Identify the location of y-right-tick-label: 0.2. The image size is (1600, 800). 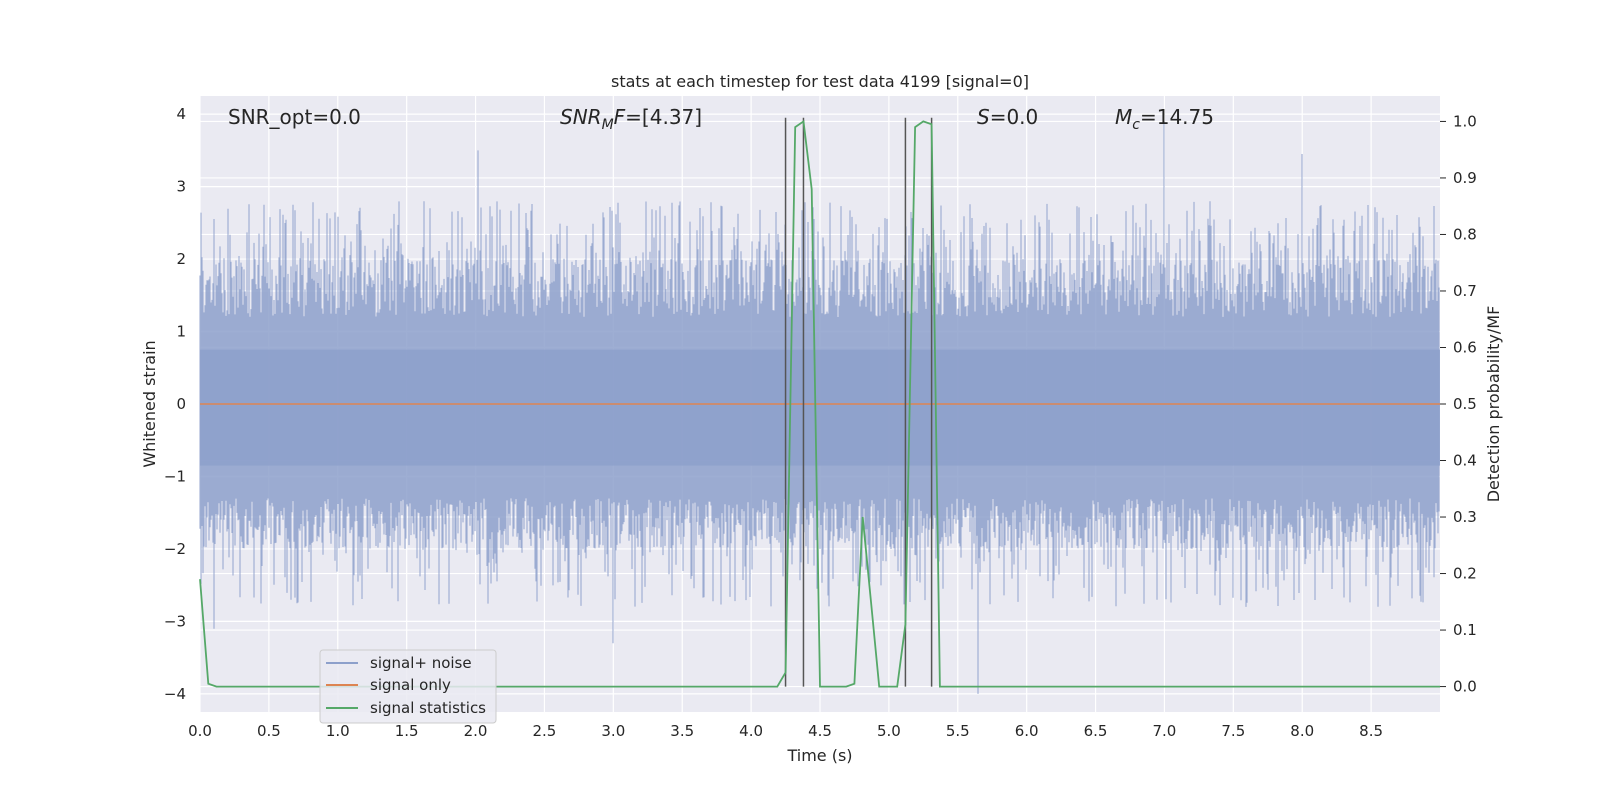
(1465, 574).